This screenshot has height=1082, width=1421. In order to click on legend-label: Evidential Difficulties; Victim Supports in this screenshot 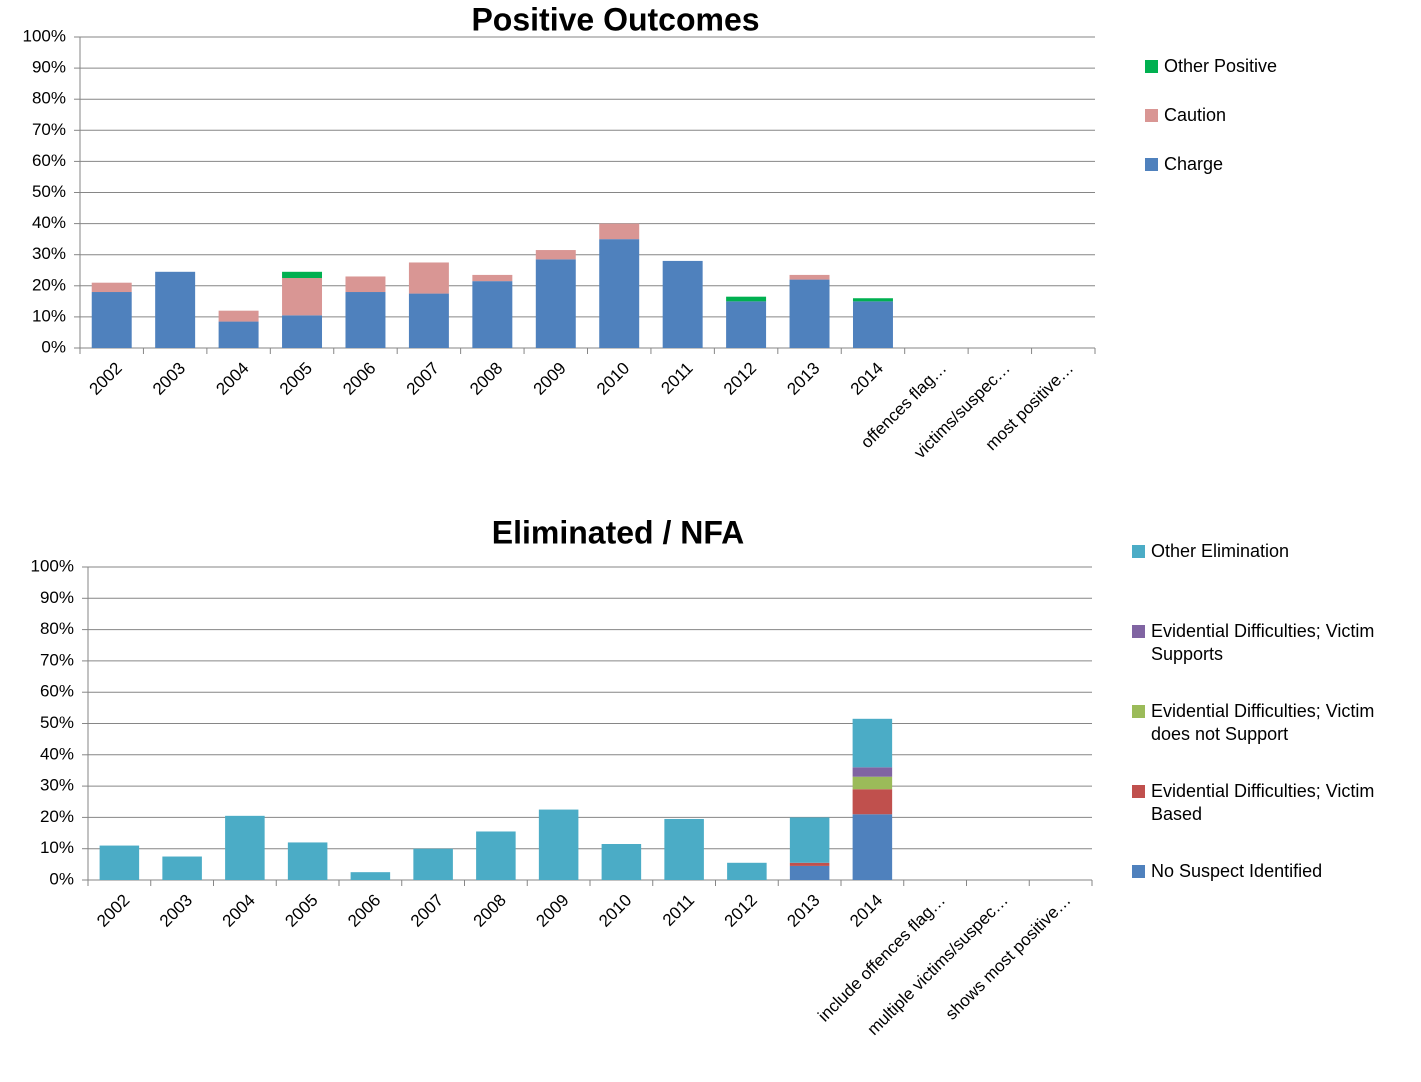, I will do `click(1263, 642)`.